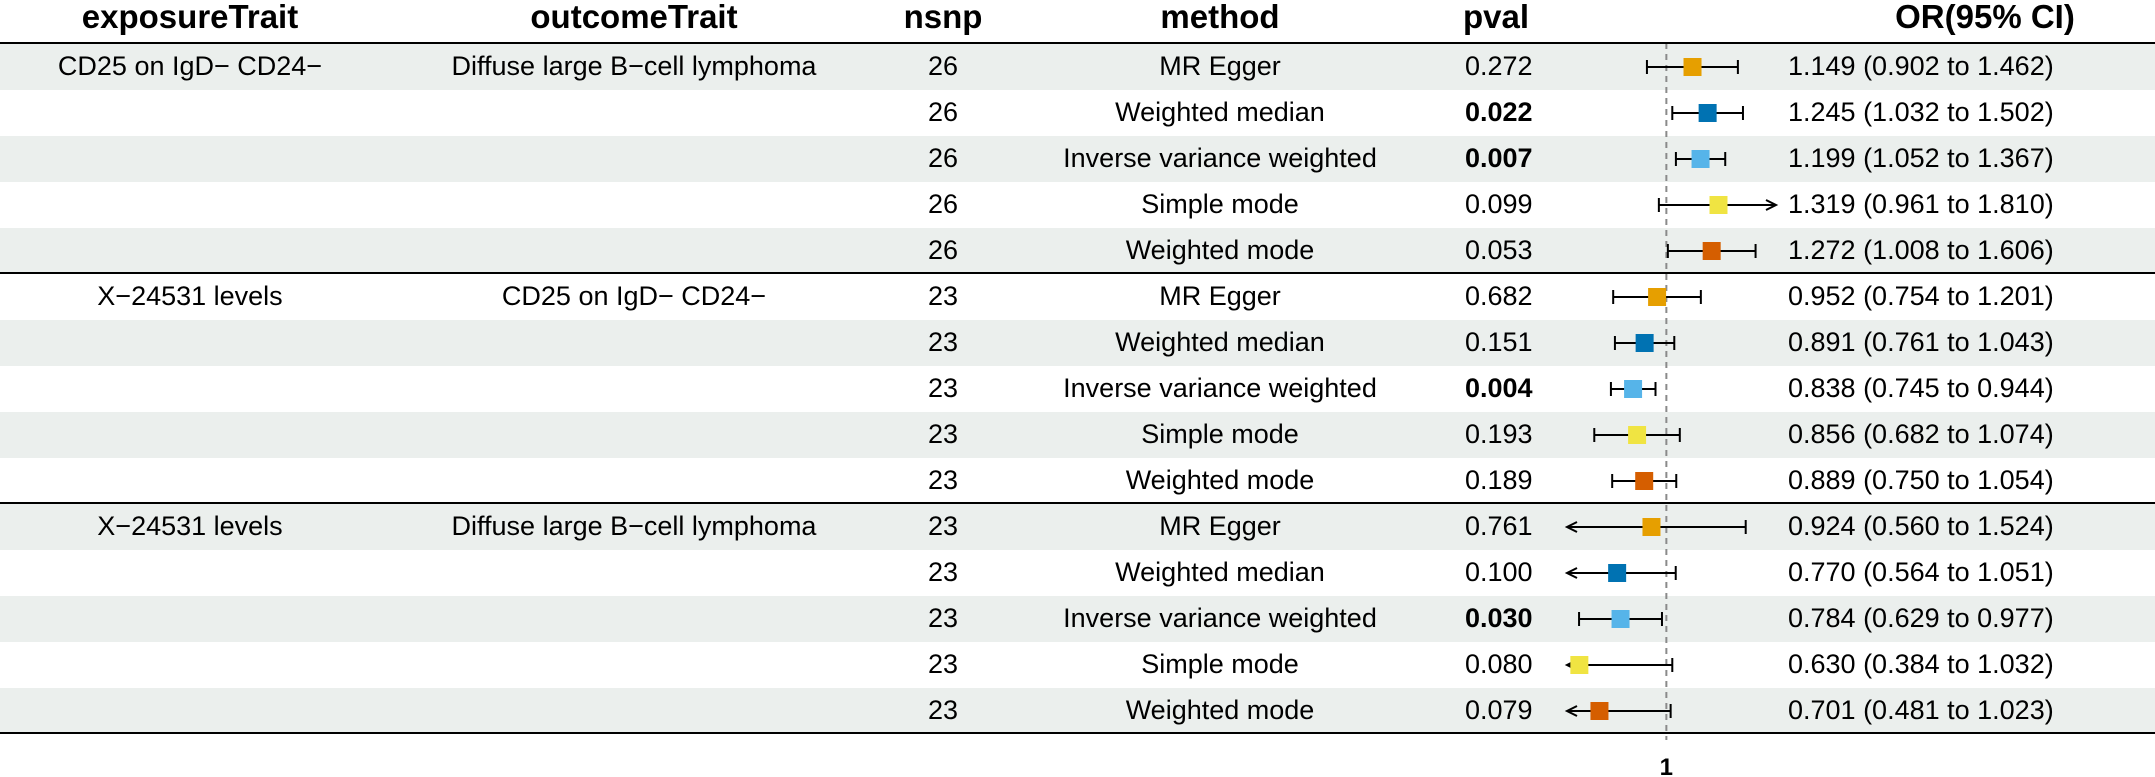 Image resolution: width=2155 pixels, height=777 pixels. I want to click on ci-arrow-right, so click(1772, 205).